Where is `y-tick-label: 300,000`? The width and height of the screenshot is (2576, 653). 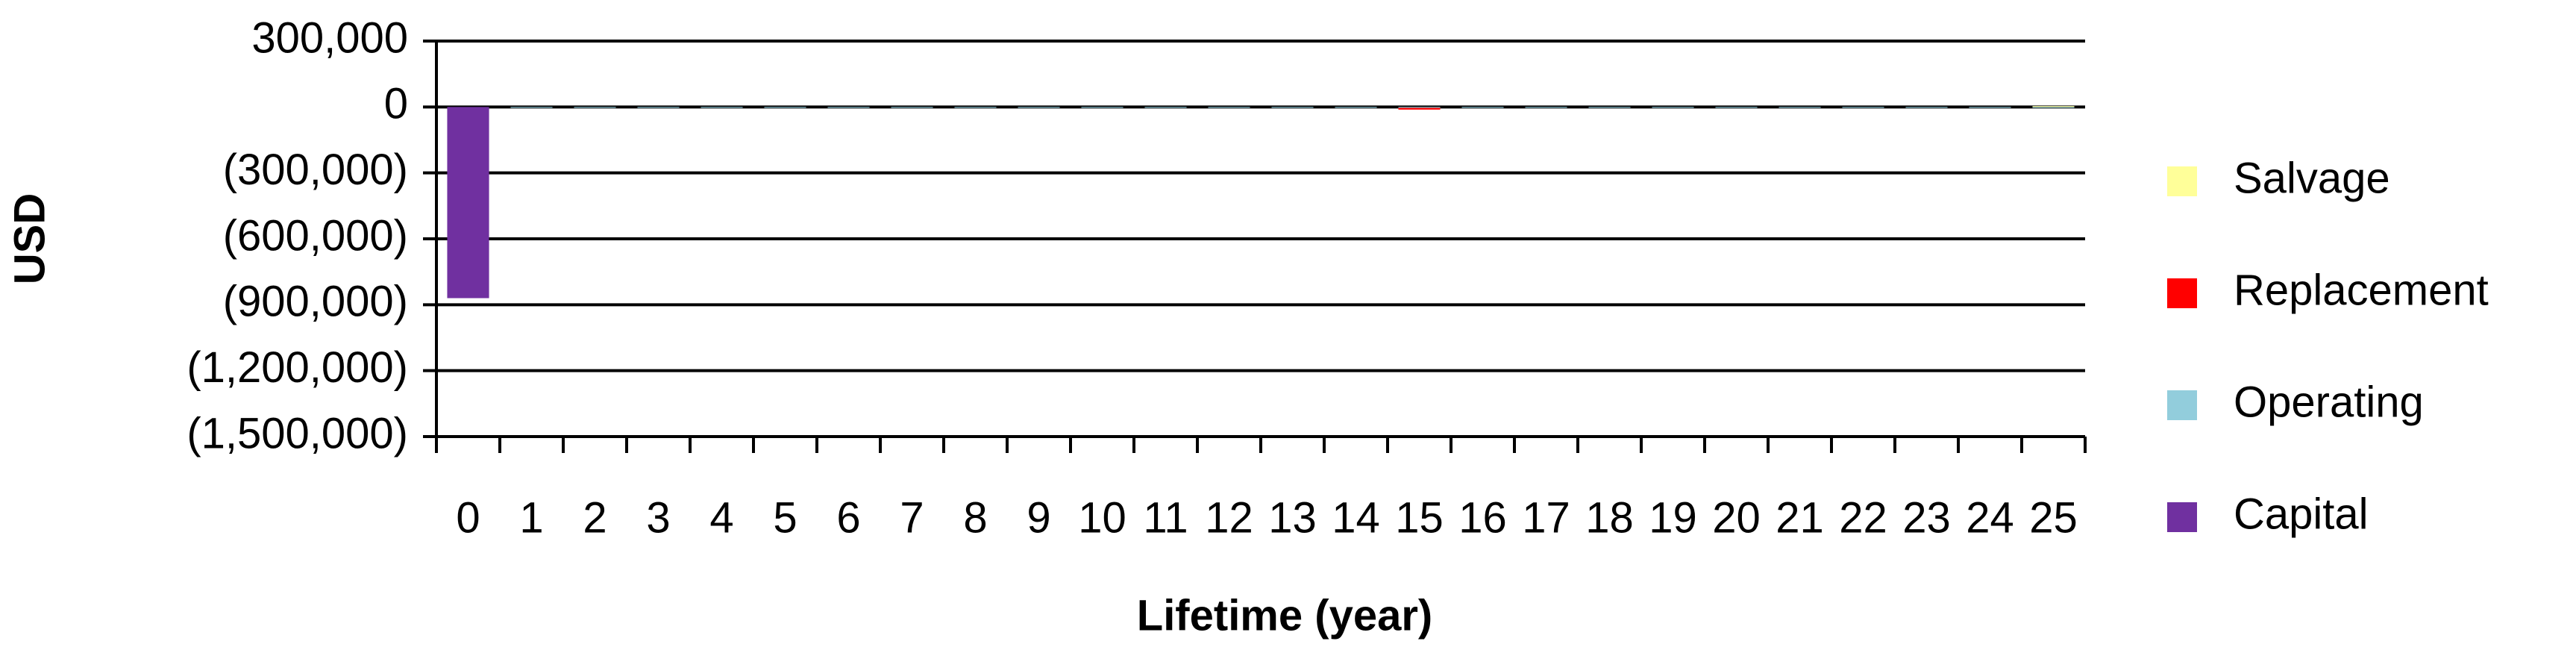
y-tick-label: 300,000 is located at coordinates (329, 37).